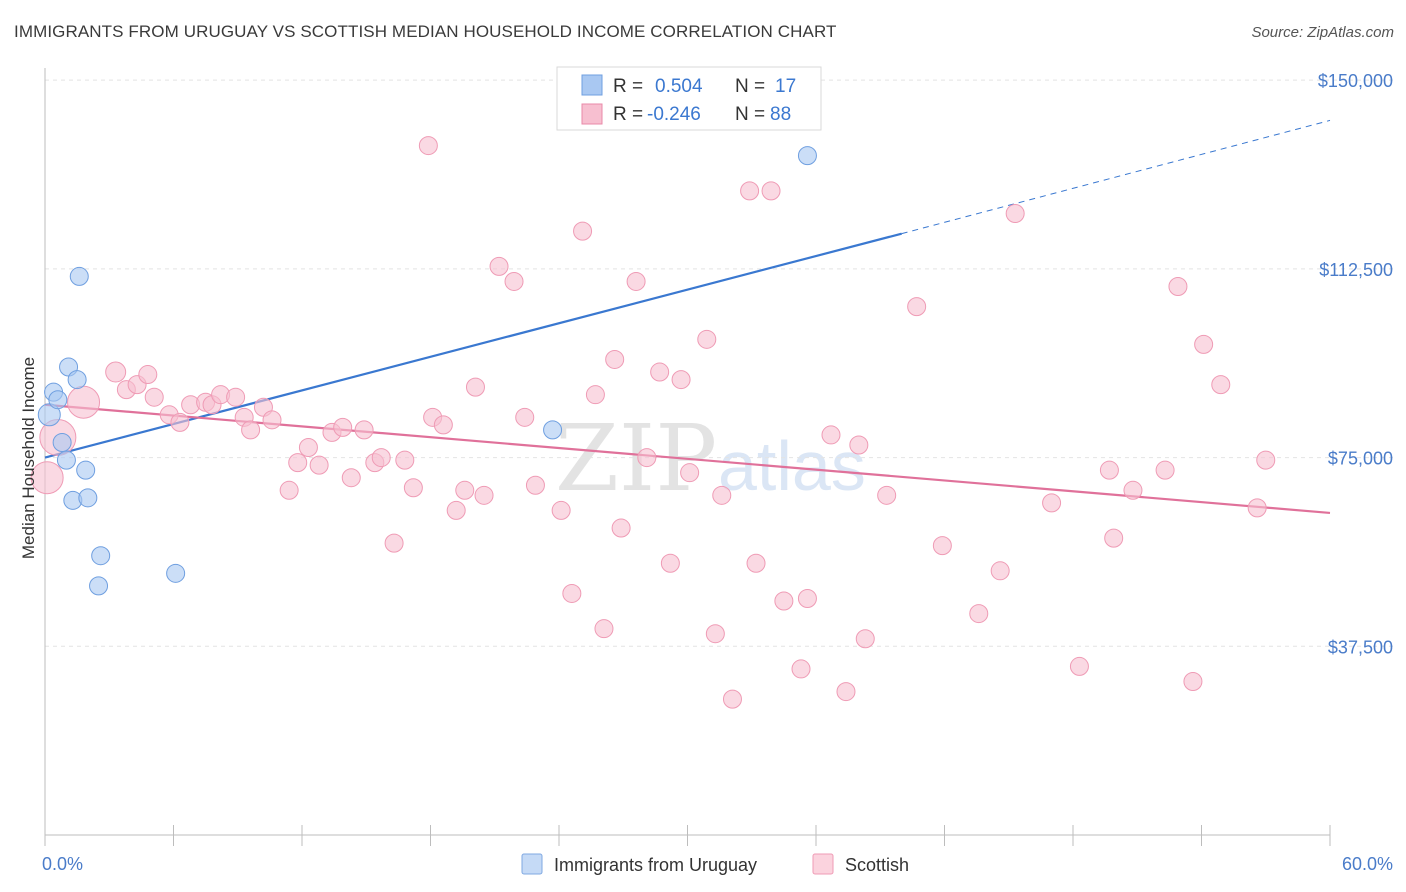 The width and height of the screenshot is (1406, 892). What do you see at coordinates (628, 114) in the screenshot?
I see `legend-r-label-scottish: R =` at bounding box center [628, 114].